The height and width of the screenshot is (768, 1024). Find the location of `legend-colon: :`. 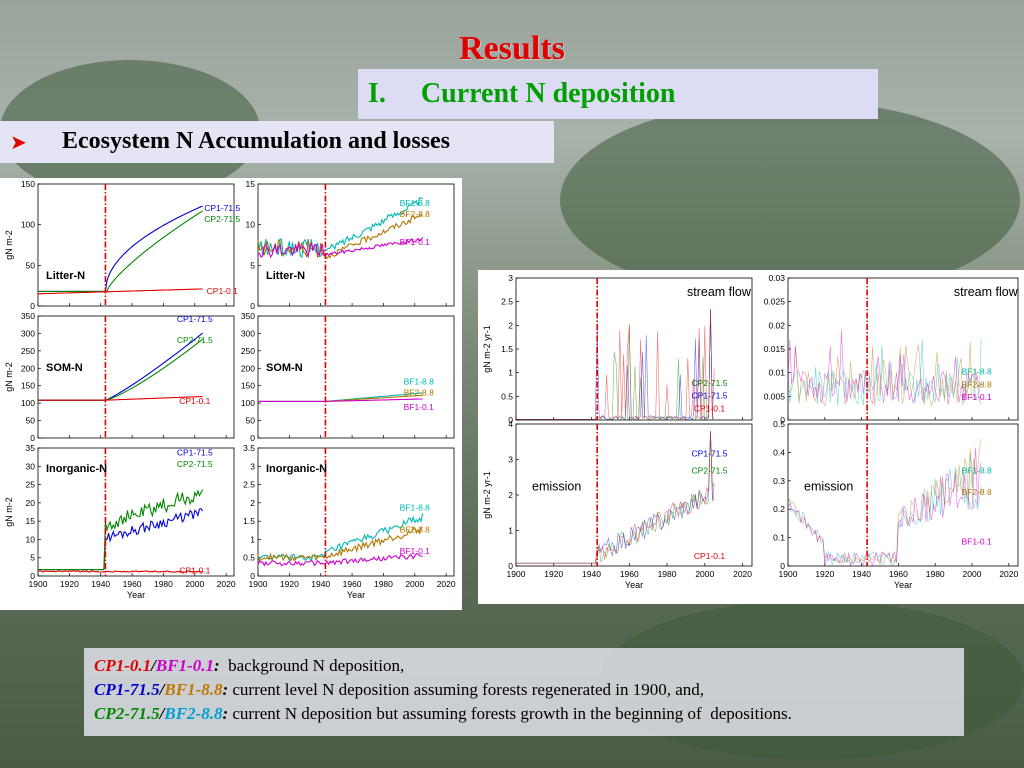

legend-colon: : is located at coordinates (225, 713).